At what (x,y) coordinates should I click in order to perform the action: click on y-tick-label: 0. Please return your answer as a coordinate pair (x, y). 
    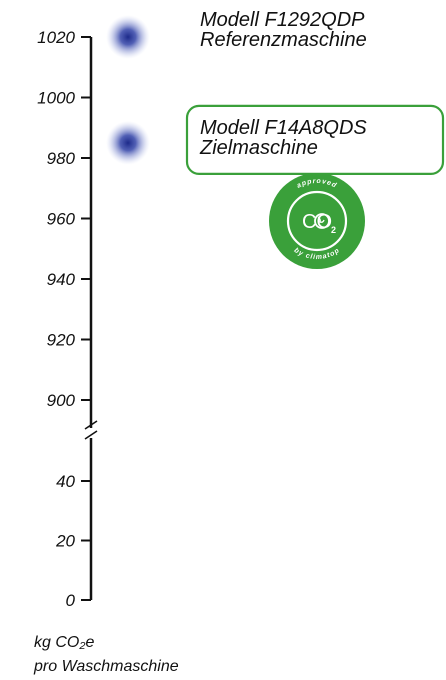
    Looking at the image, I should click on (71, 600).